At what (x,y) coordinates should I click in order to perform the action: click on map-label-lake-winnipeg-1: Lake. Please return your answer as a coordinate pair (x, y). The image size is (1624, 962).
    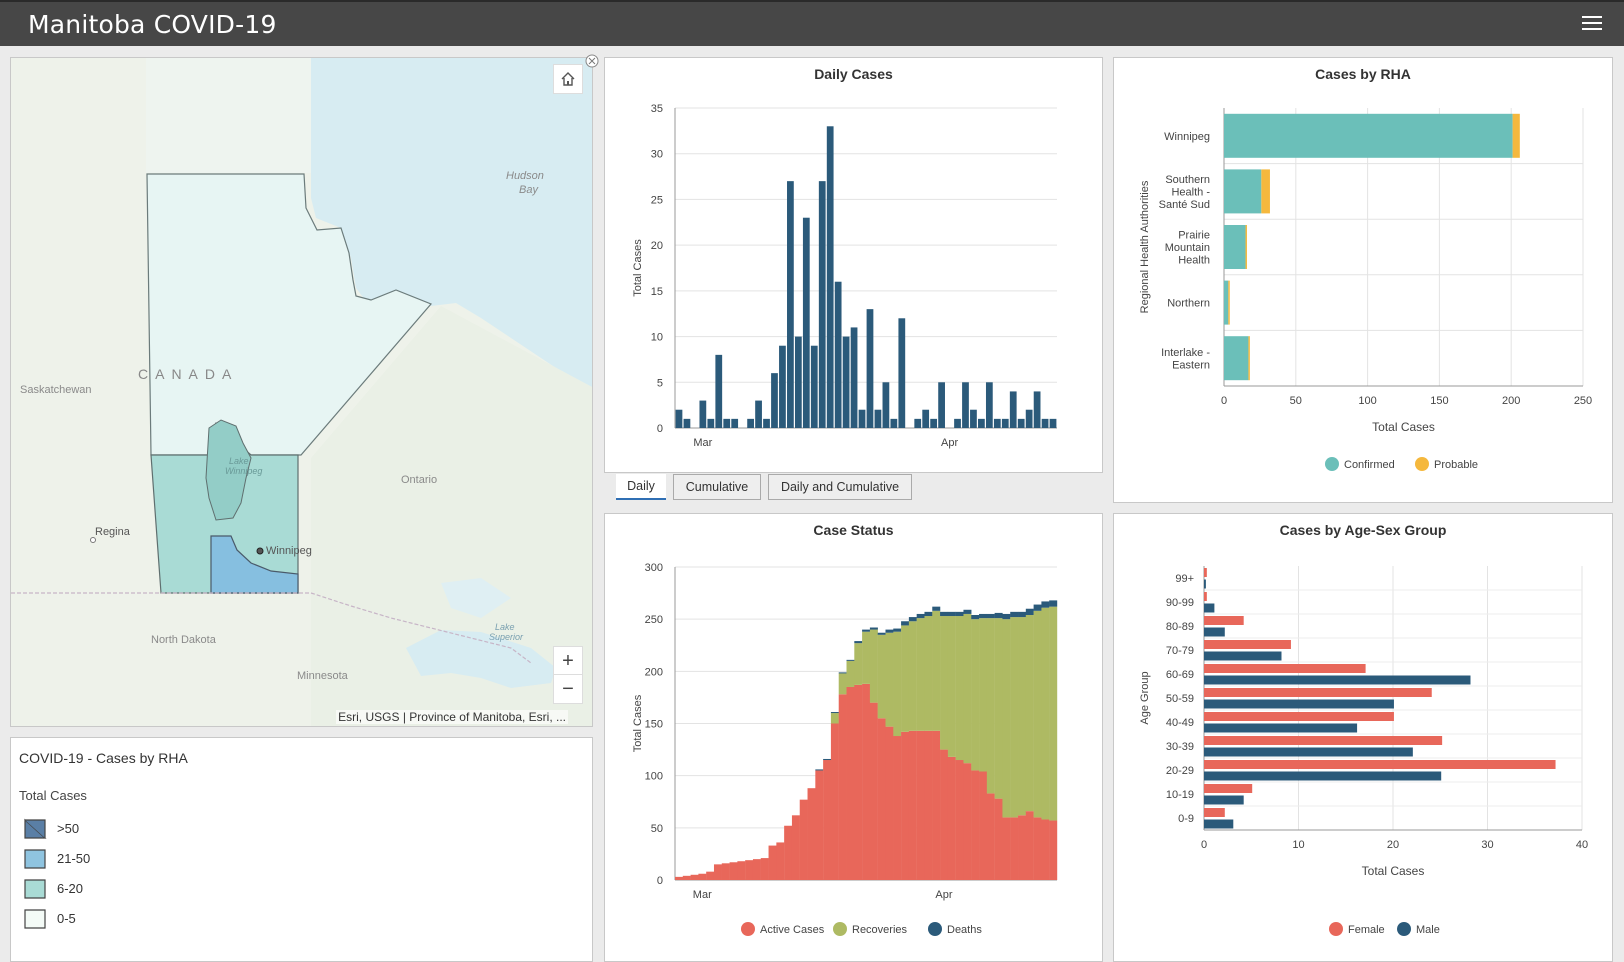
    Looking at the image, I should click on (239, 461).